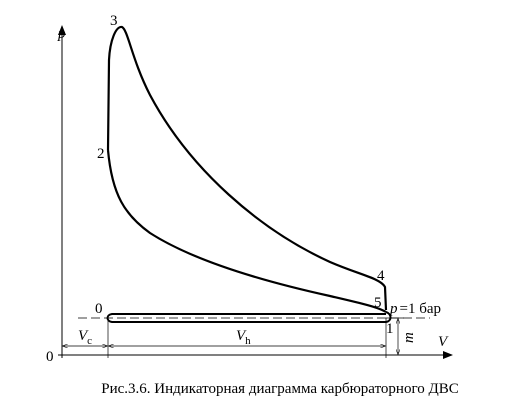 The height and width of the screenshot is (414, 505). I want to click on point-label: 0, so click(99, 309).